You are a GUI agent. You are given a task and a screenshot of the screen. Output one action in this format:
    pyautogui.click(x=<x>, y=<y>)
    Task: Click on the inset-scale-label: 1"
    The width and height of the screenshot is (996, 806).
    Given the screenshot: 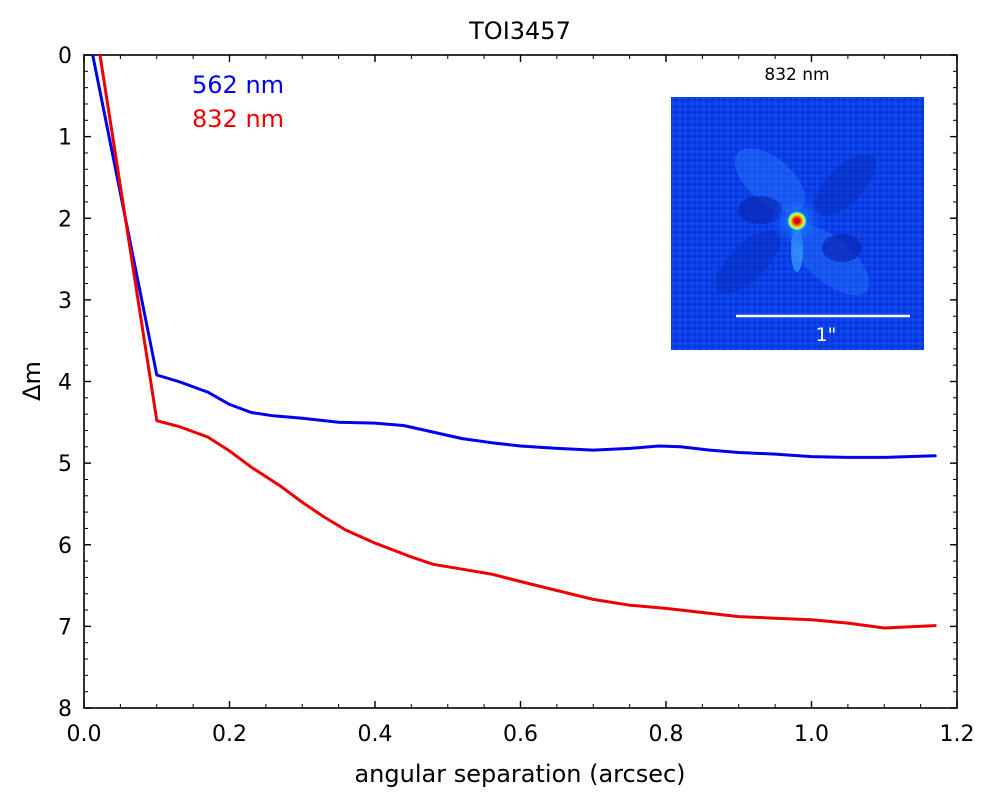 What is the action you would take?
    pyautogui.click(x=826, y=335)
    